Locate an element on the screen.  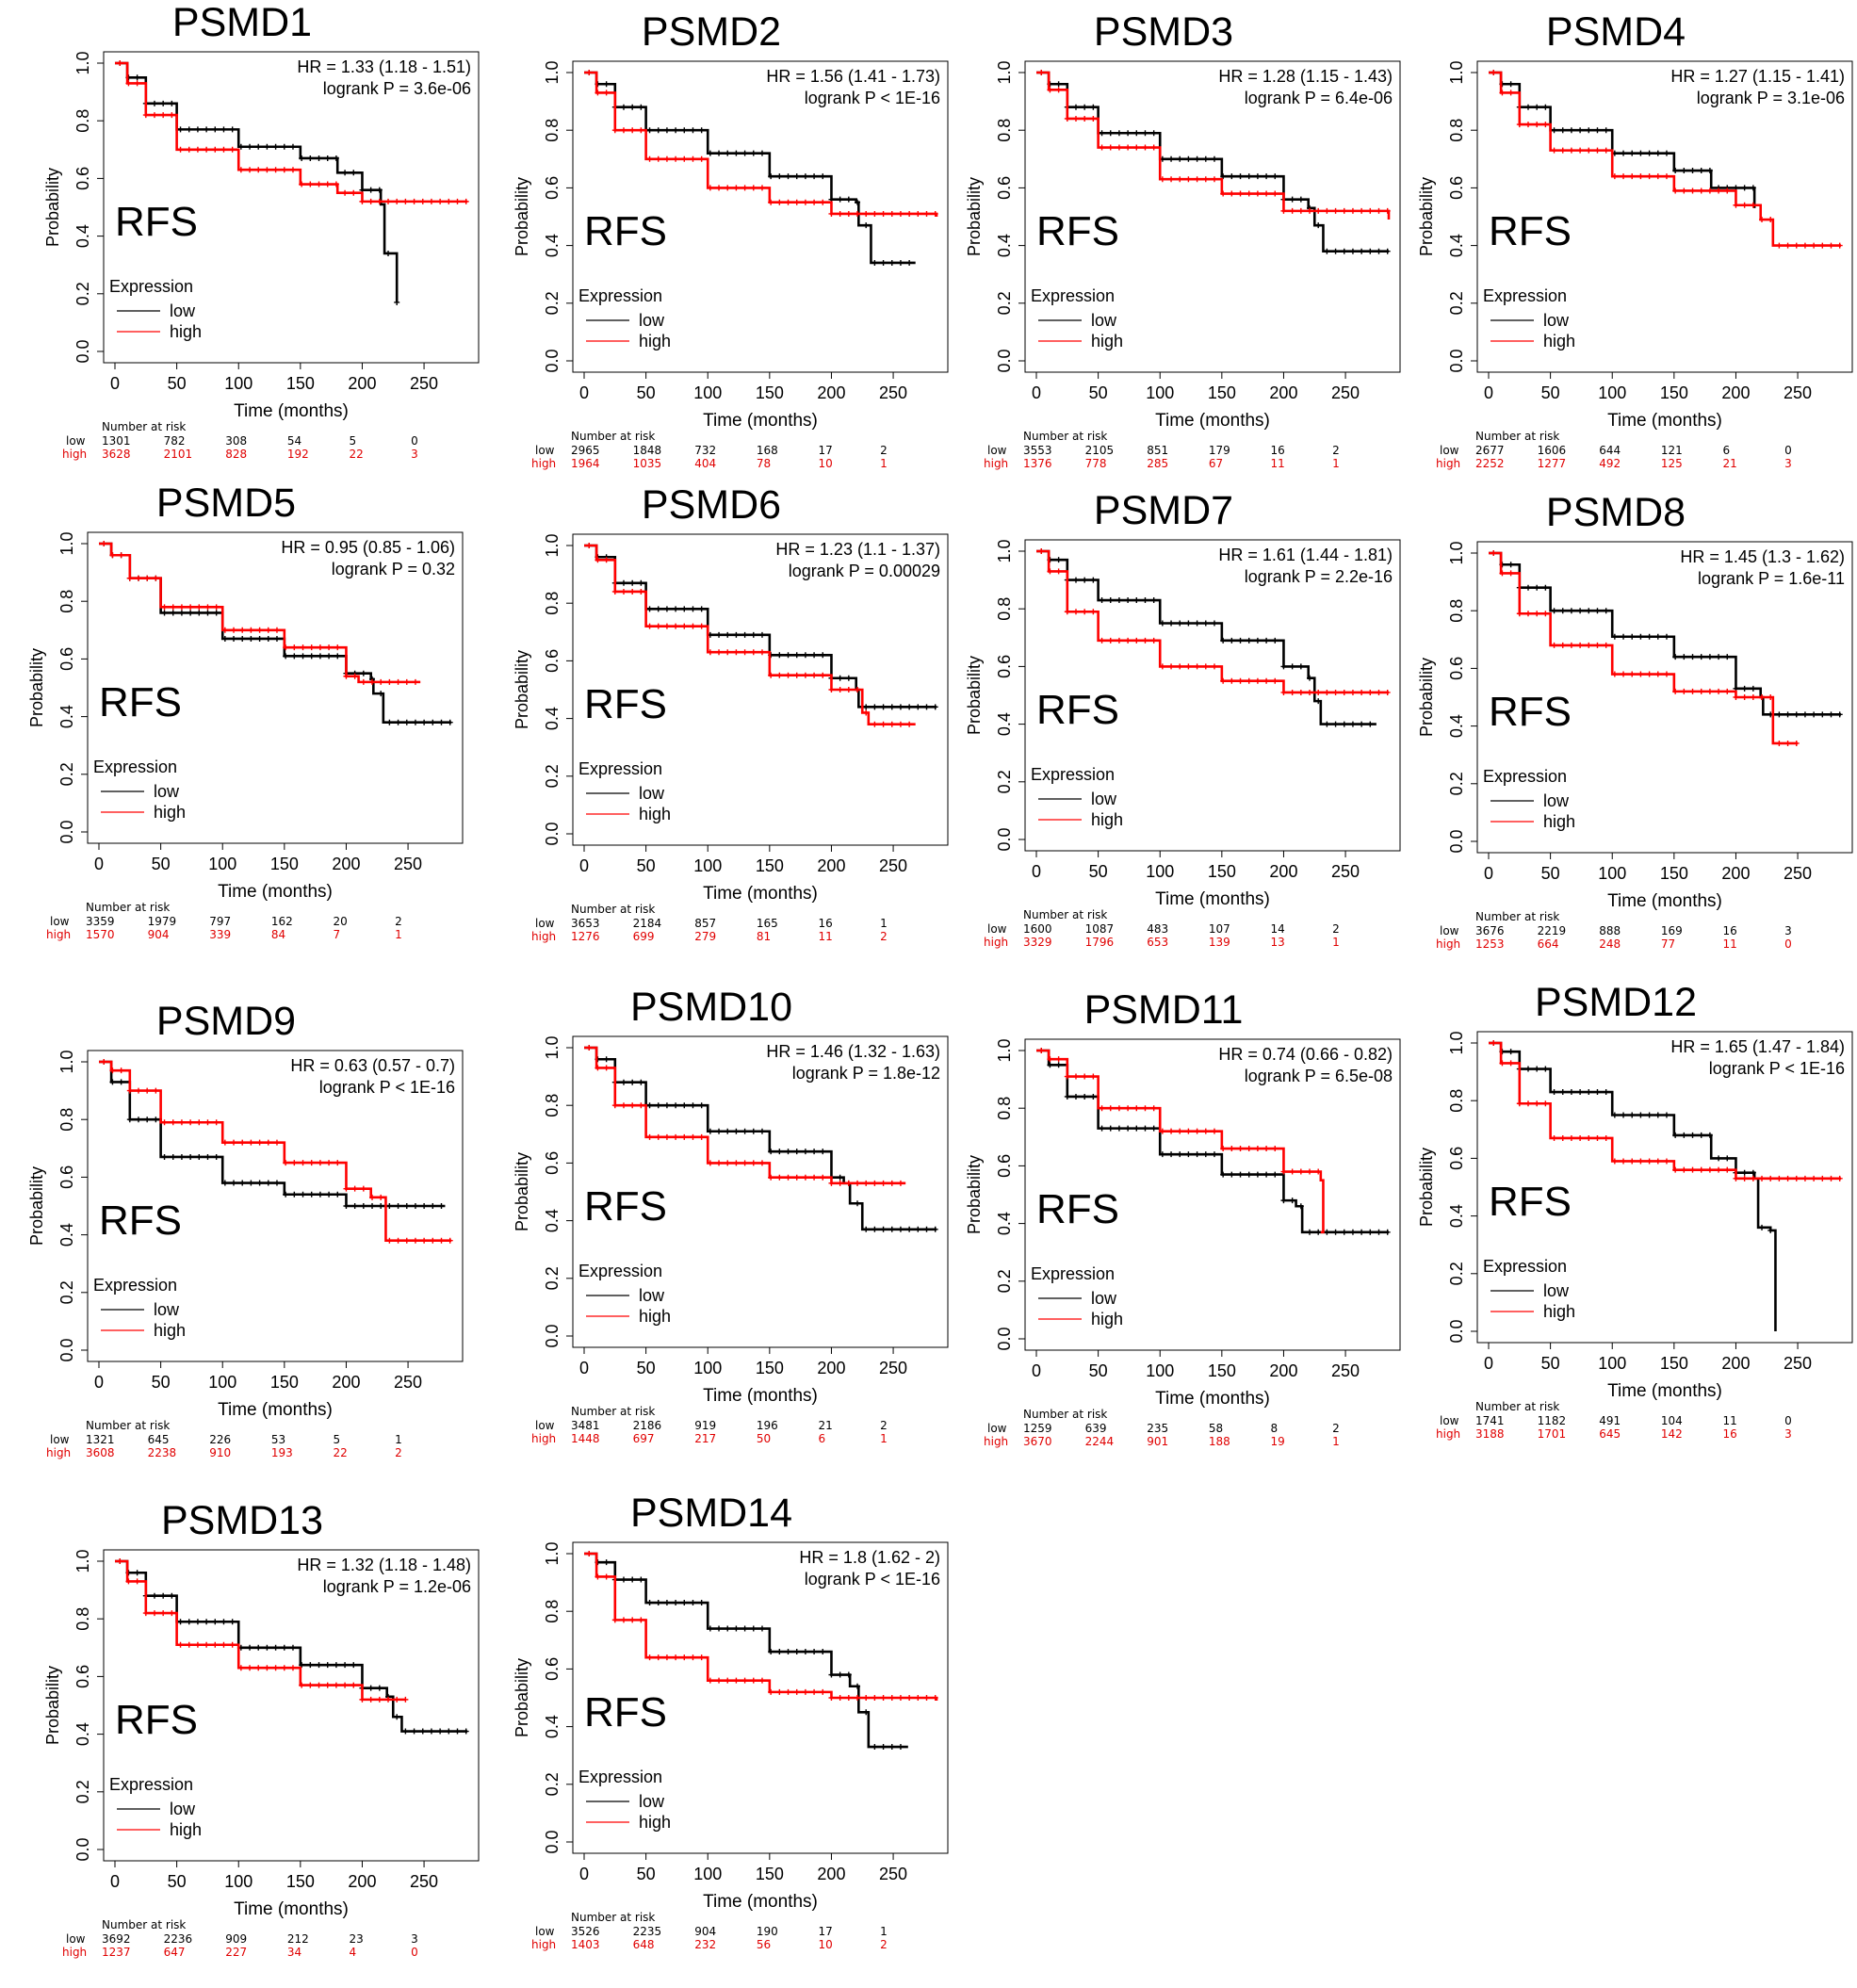
logrank-text: logrank P < 1E-16 is located at coordinates (872, 98).